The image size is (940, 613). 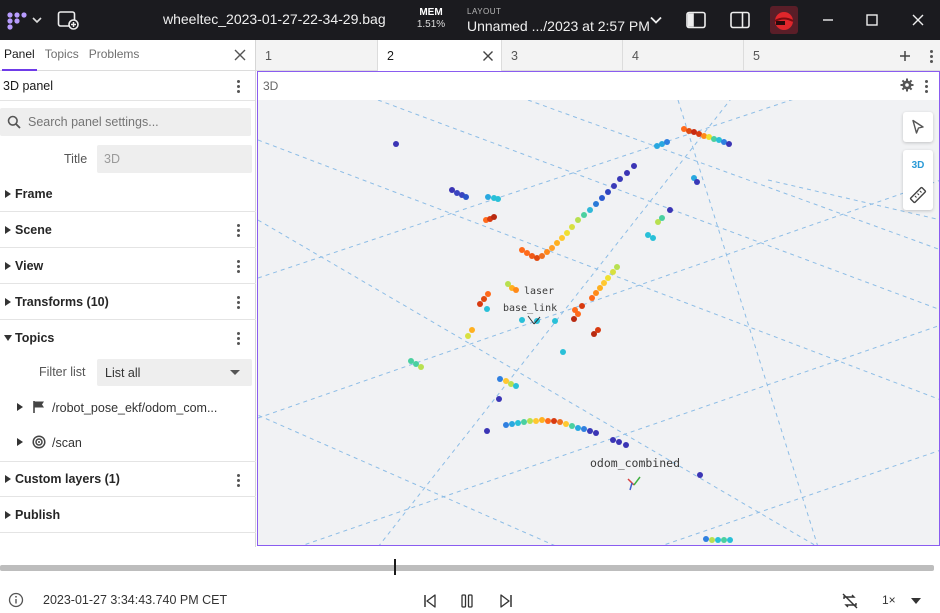 What do you see at coordinates (174, 372) in the screenshot?
I see `filter-list-select: List all` at bounding box center [174, 372].